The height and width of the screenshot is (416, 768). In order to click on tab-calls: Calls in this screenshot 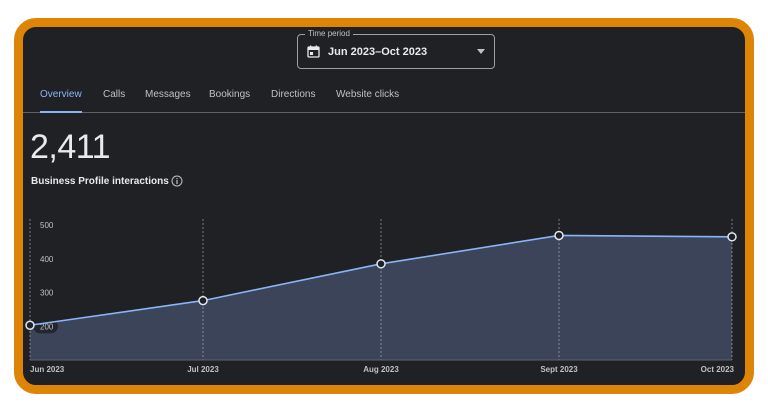, I will do `click(114, 94)`.